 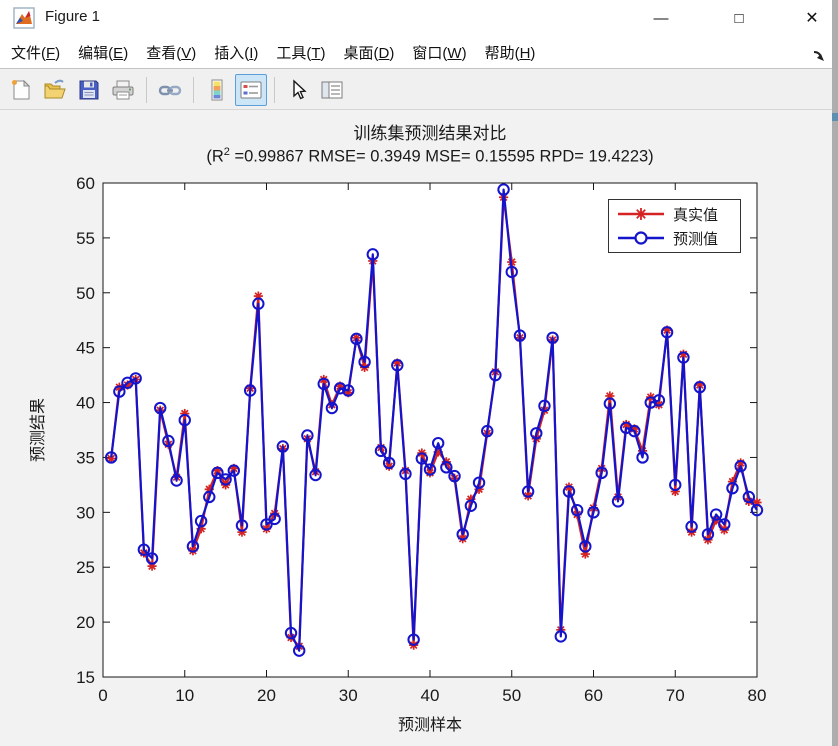 I want to click on print-figure-button, so click(x=123, y=90).